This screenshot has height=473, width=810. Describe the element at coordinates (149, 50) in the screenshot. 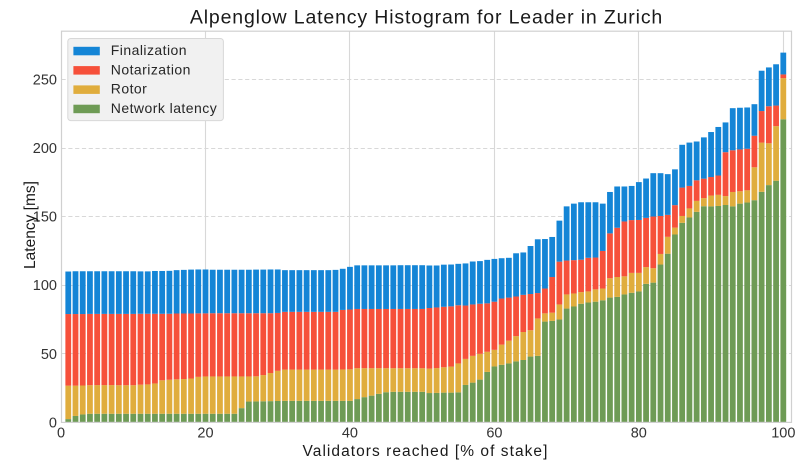

I see `svg-text: Finalization` at that location.